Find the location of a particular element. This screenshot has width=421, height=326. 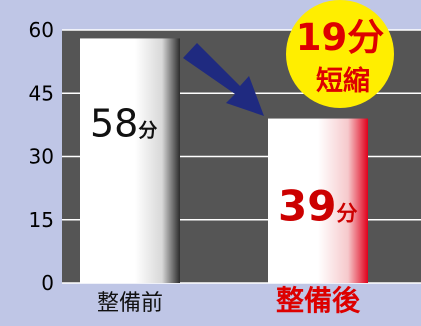

y-tick-label: 45 is located at coordinates (41, 93).